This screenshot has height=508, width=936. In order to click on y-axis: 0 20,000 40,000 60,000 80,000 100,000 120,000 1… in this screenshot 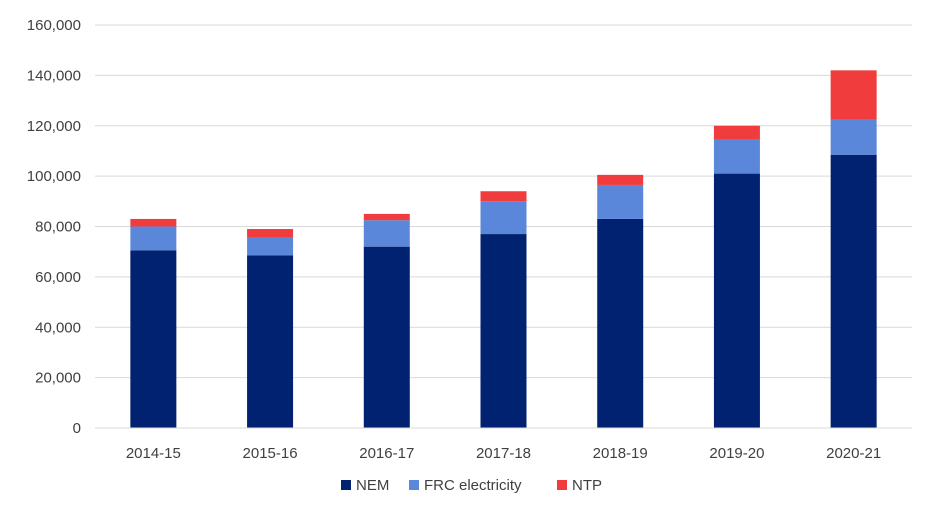, I will do `click(54, 227)`.